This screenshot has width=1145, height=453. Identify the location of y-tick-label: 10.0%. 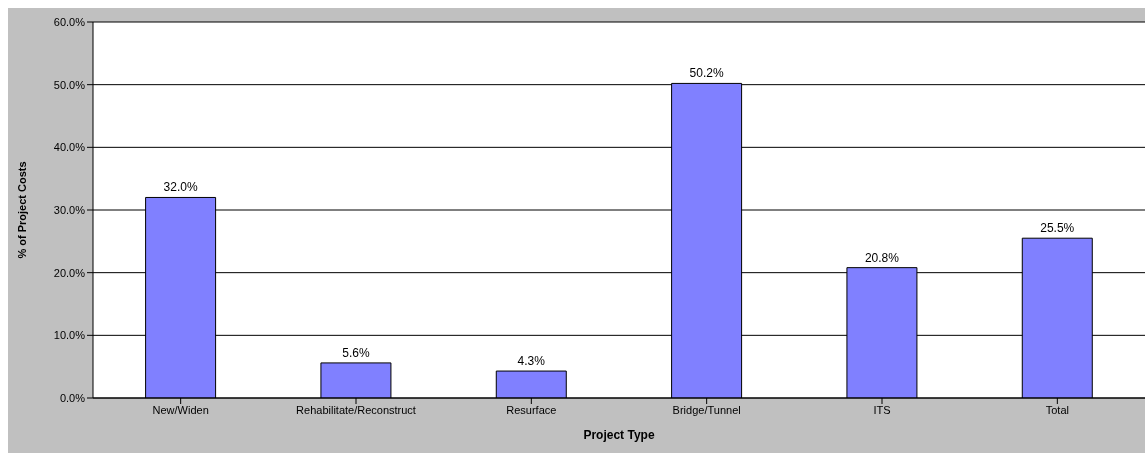
(69, 335).